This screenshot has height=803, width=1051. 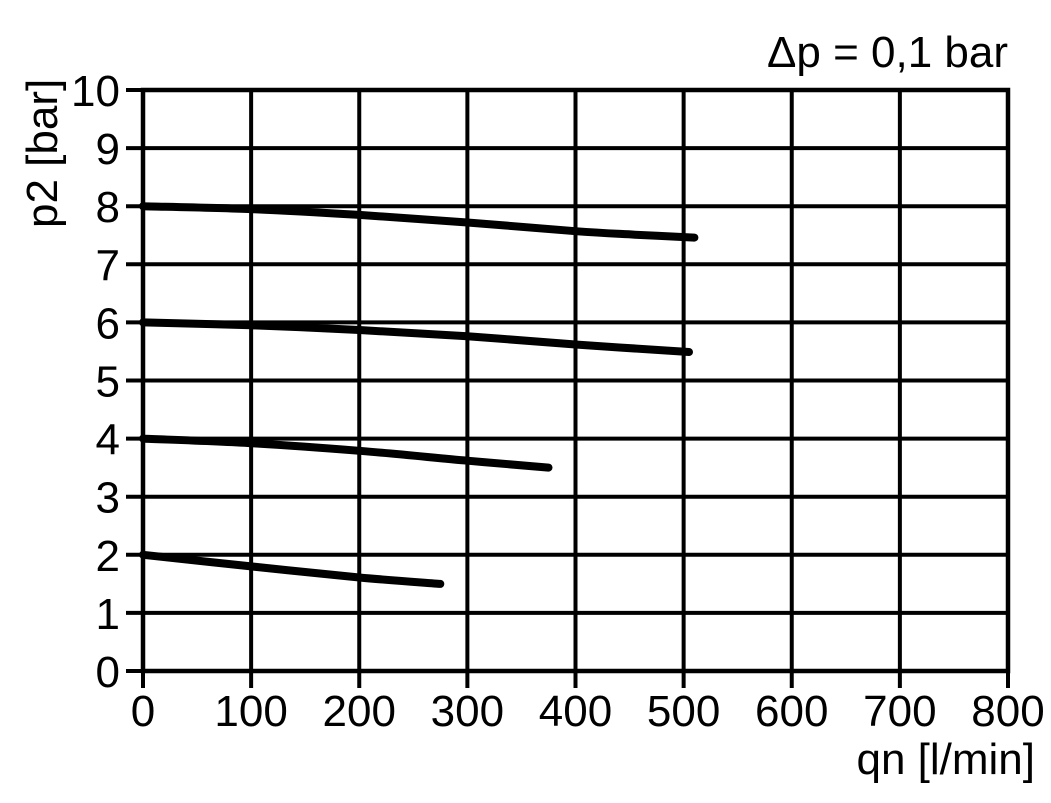 What do you see at coordinates (292, 569) in the screenshot?
I see `flow-curve-2bar` at bounding box center [292, 569].